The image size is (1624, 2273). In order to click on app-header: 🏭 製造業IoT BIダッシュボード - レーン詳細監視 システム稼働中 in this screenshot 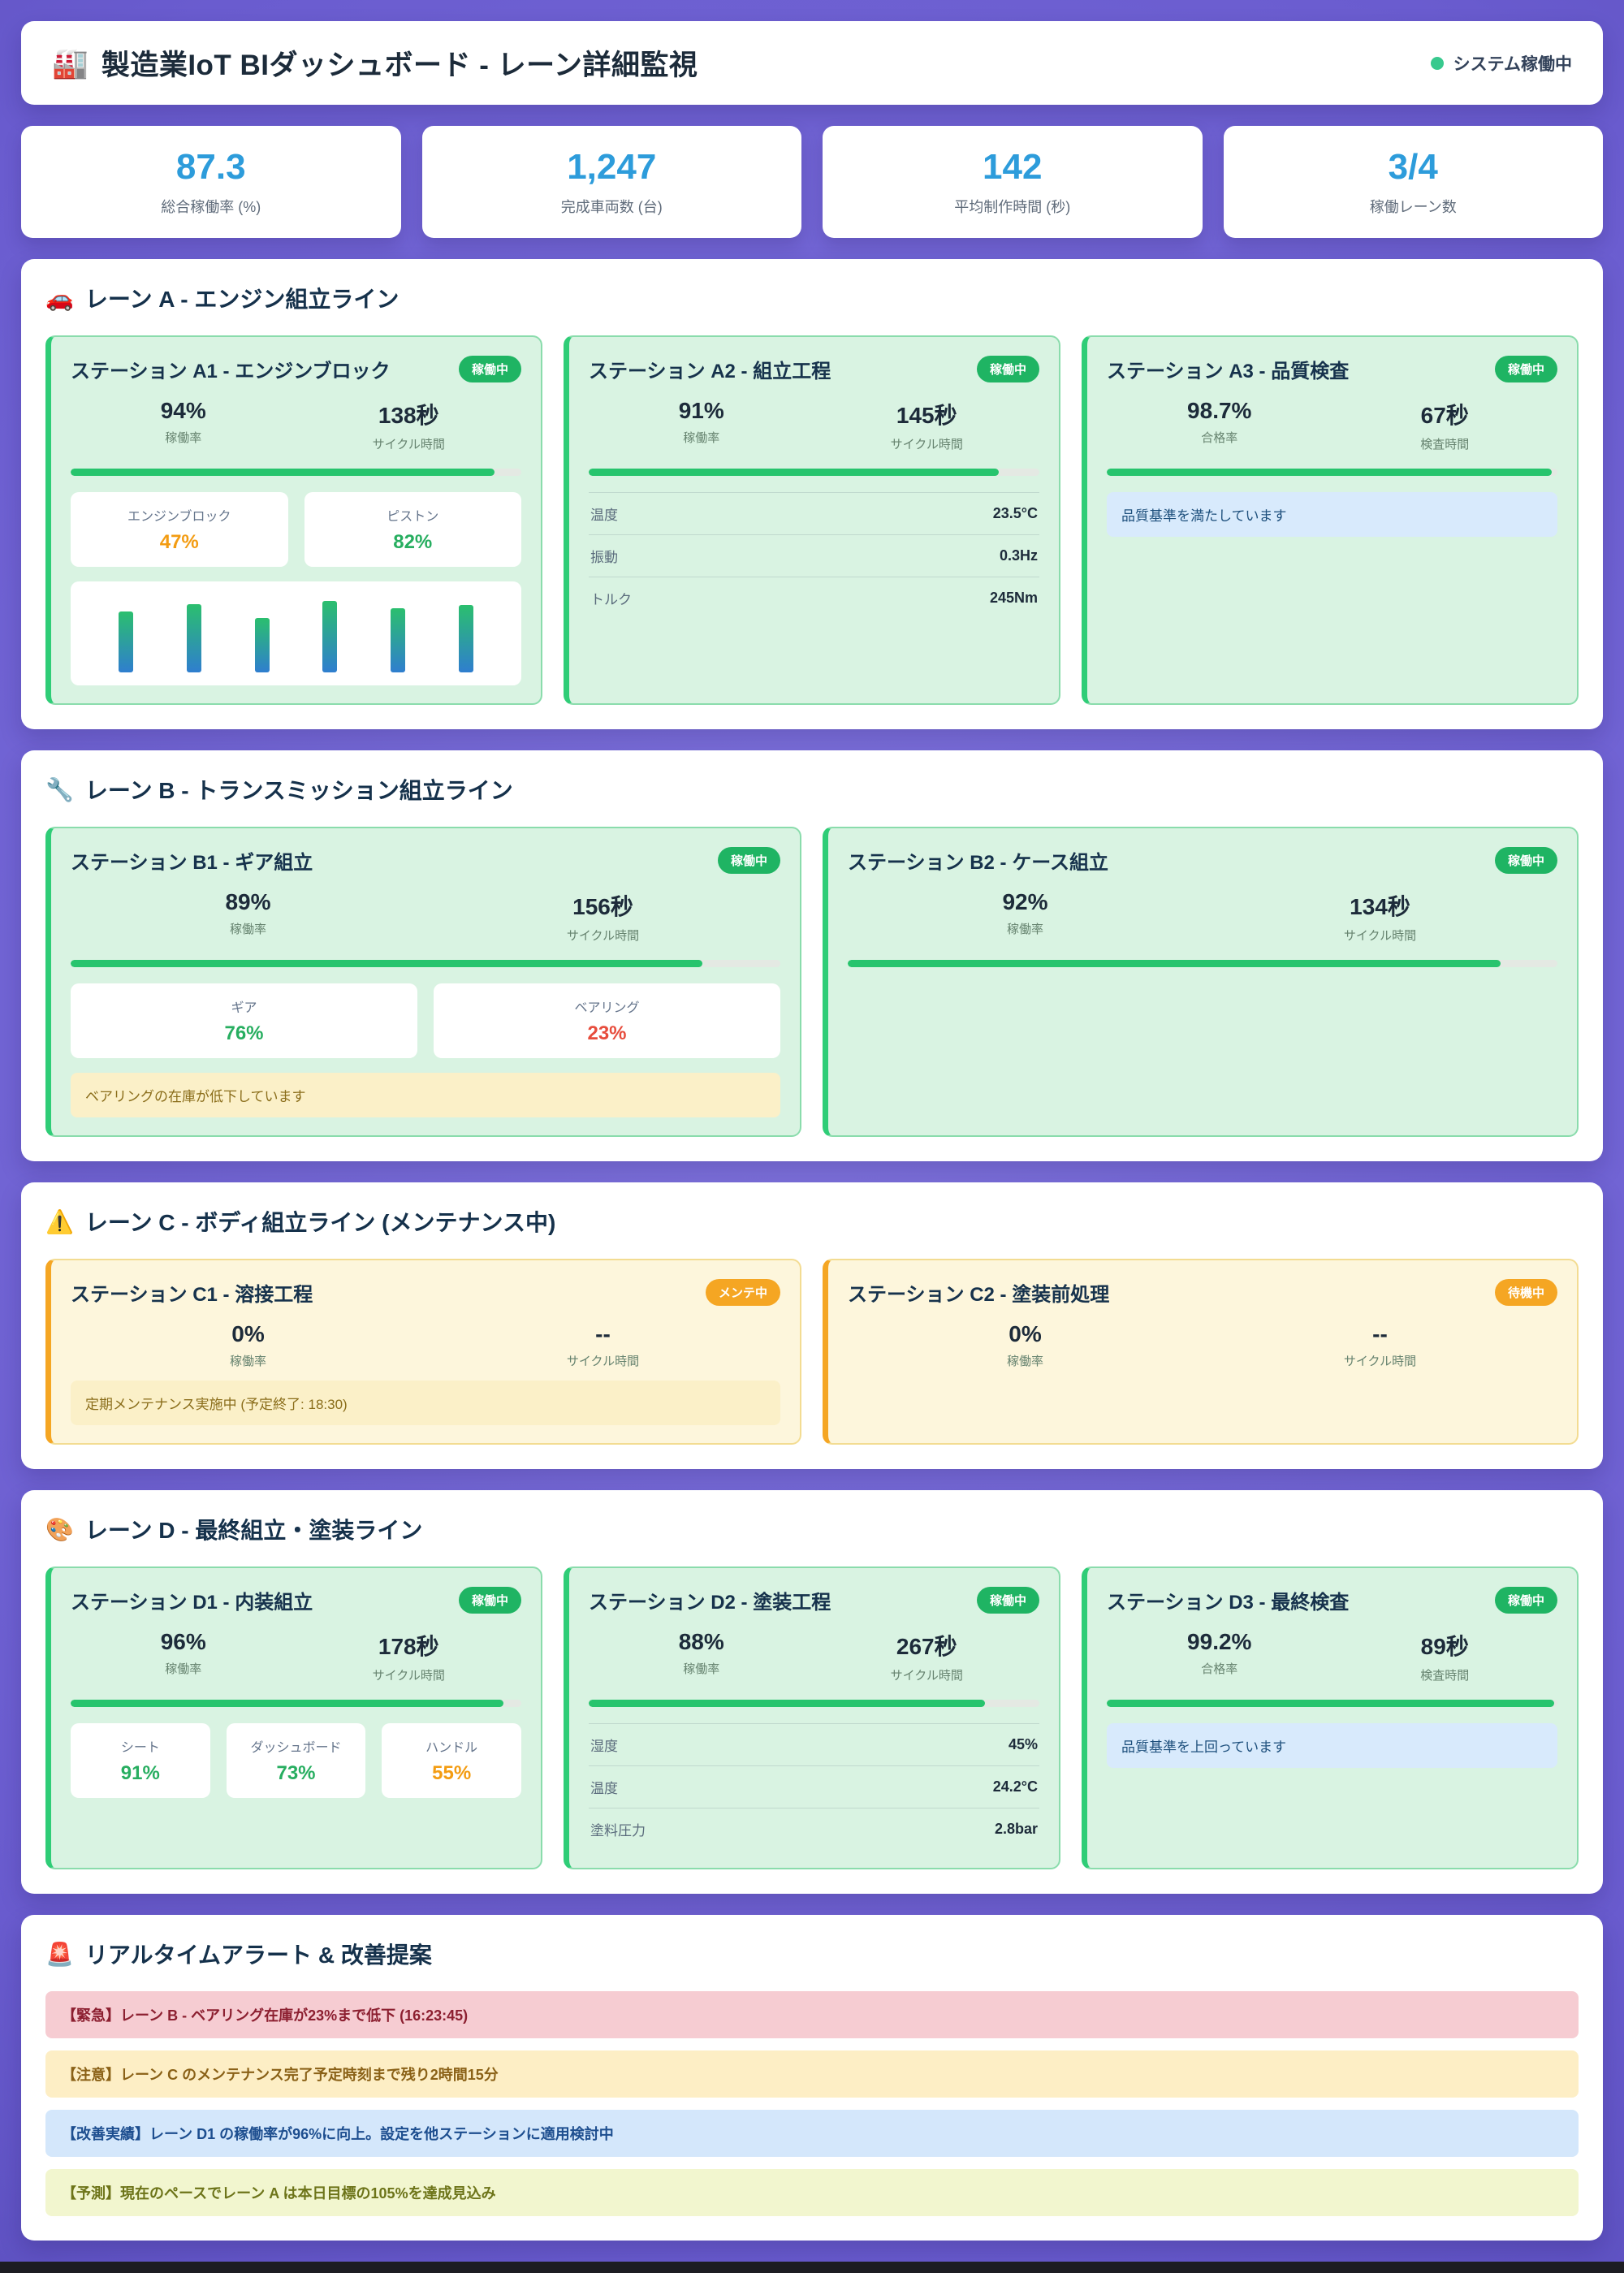, I will do `click(812, 63)`.